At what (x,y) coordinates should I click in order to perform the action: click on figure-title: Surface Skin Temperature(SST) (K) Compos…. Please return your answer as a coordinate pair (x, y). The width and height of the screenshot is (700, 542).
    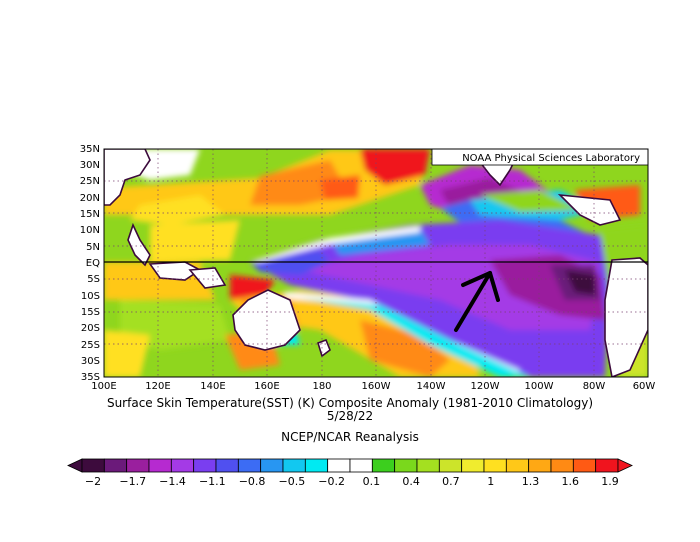
    Looking at the image, I should click on (350, 403).